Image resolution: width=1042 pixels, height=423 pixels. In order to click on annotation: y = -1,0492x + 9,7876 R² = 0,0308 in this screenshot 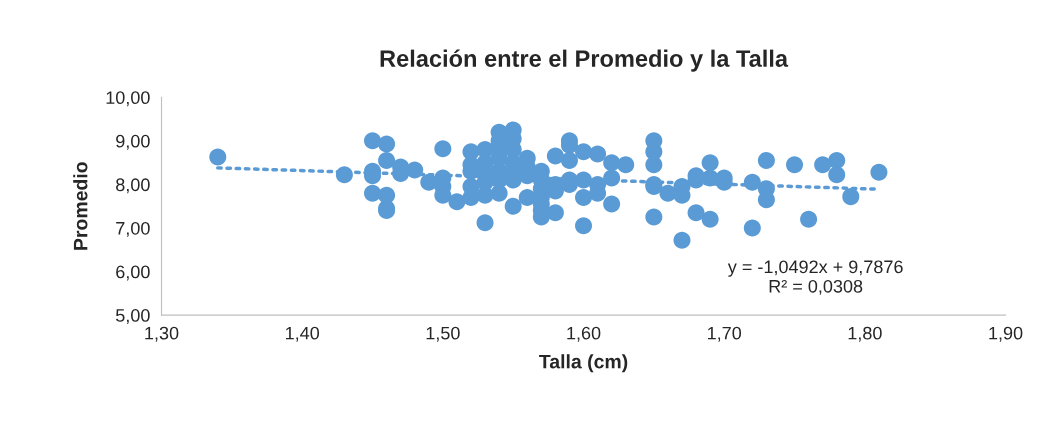, I will do `click(815, 277)`.